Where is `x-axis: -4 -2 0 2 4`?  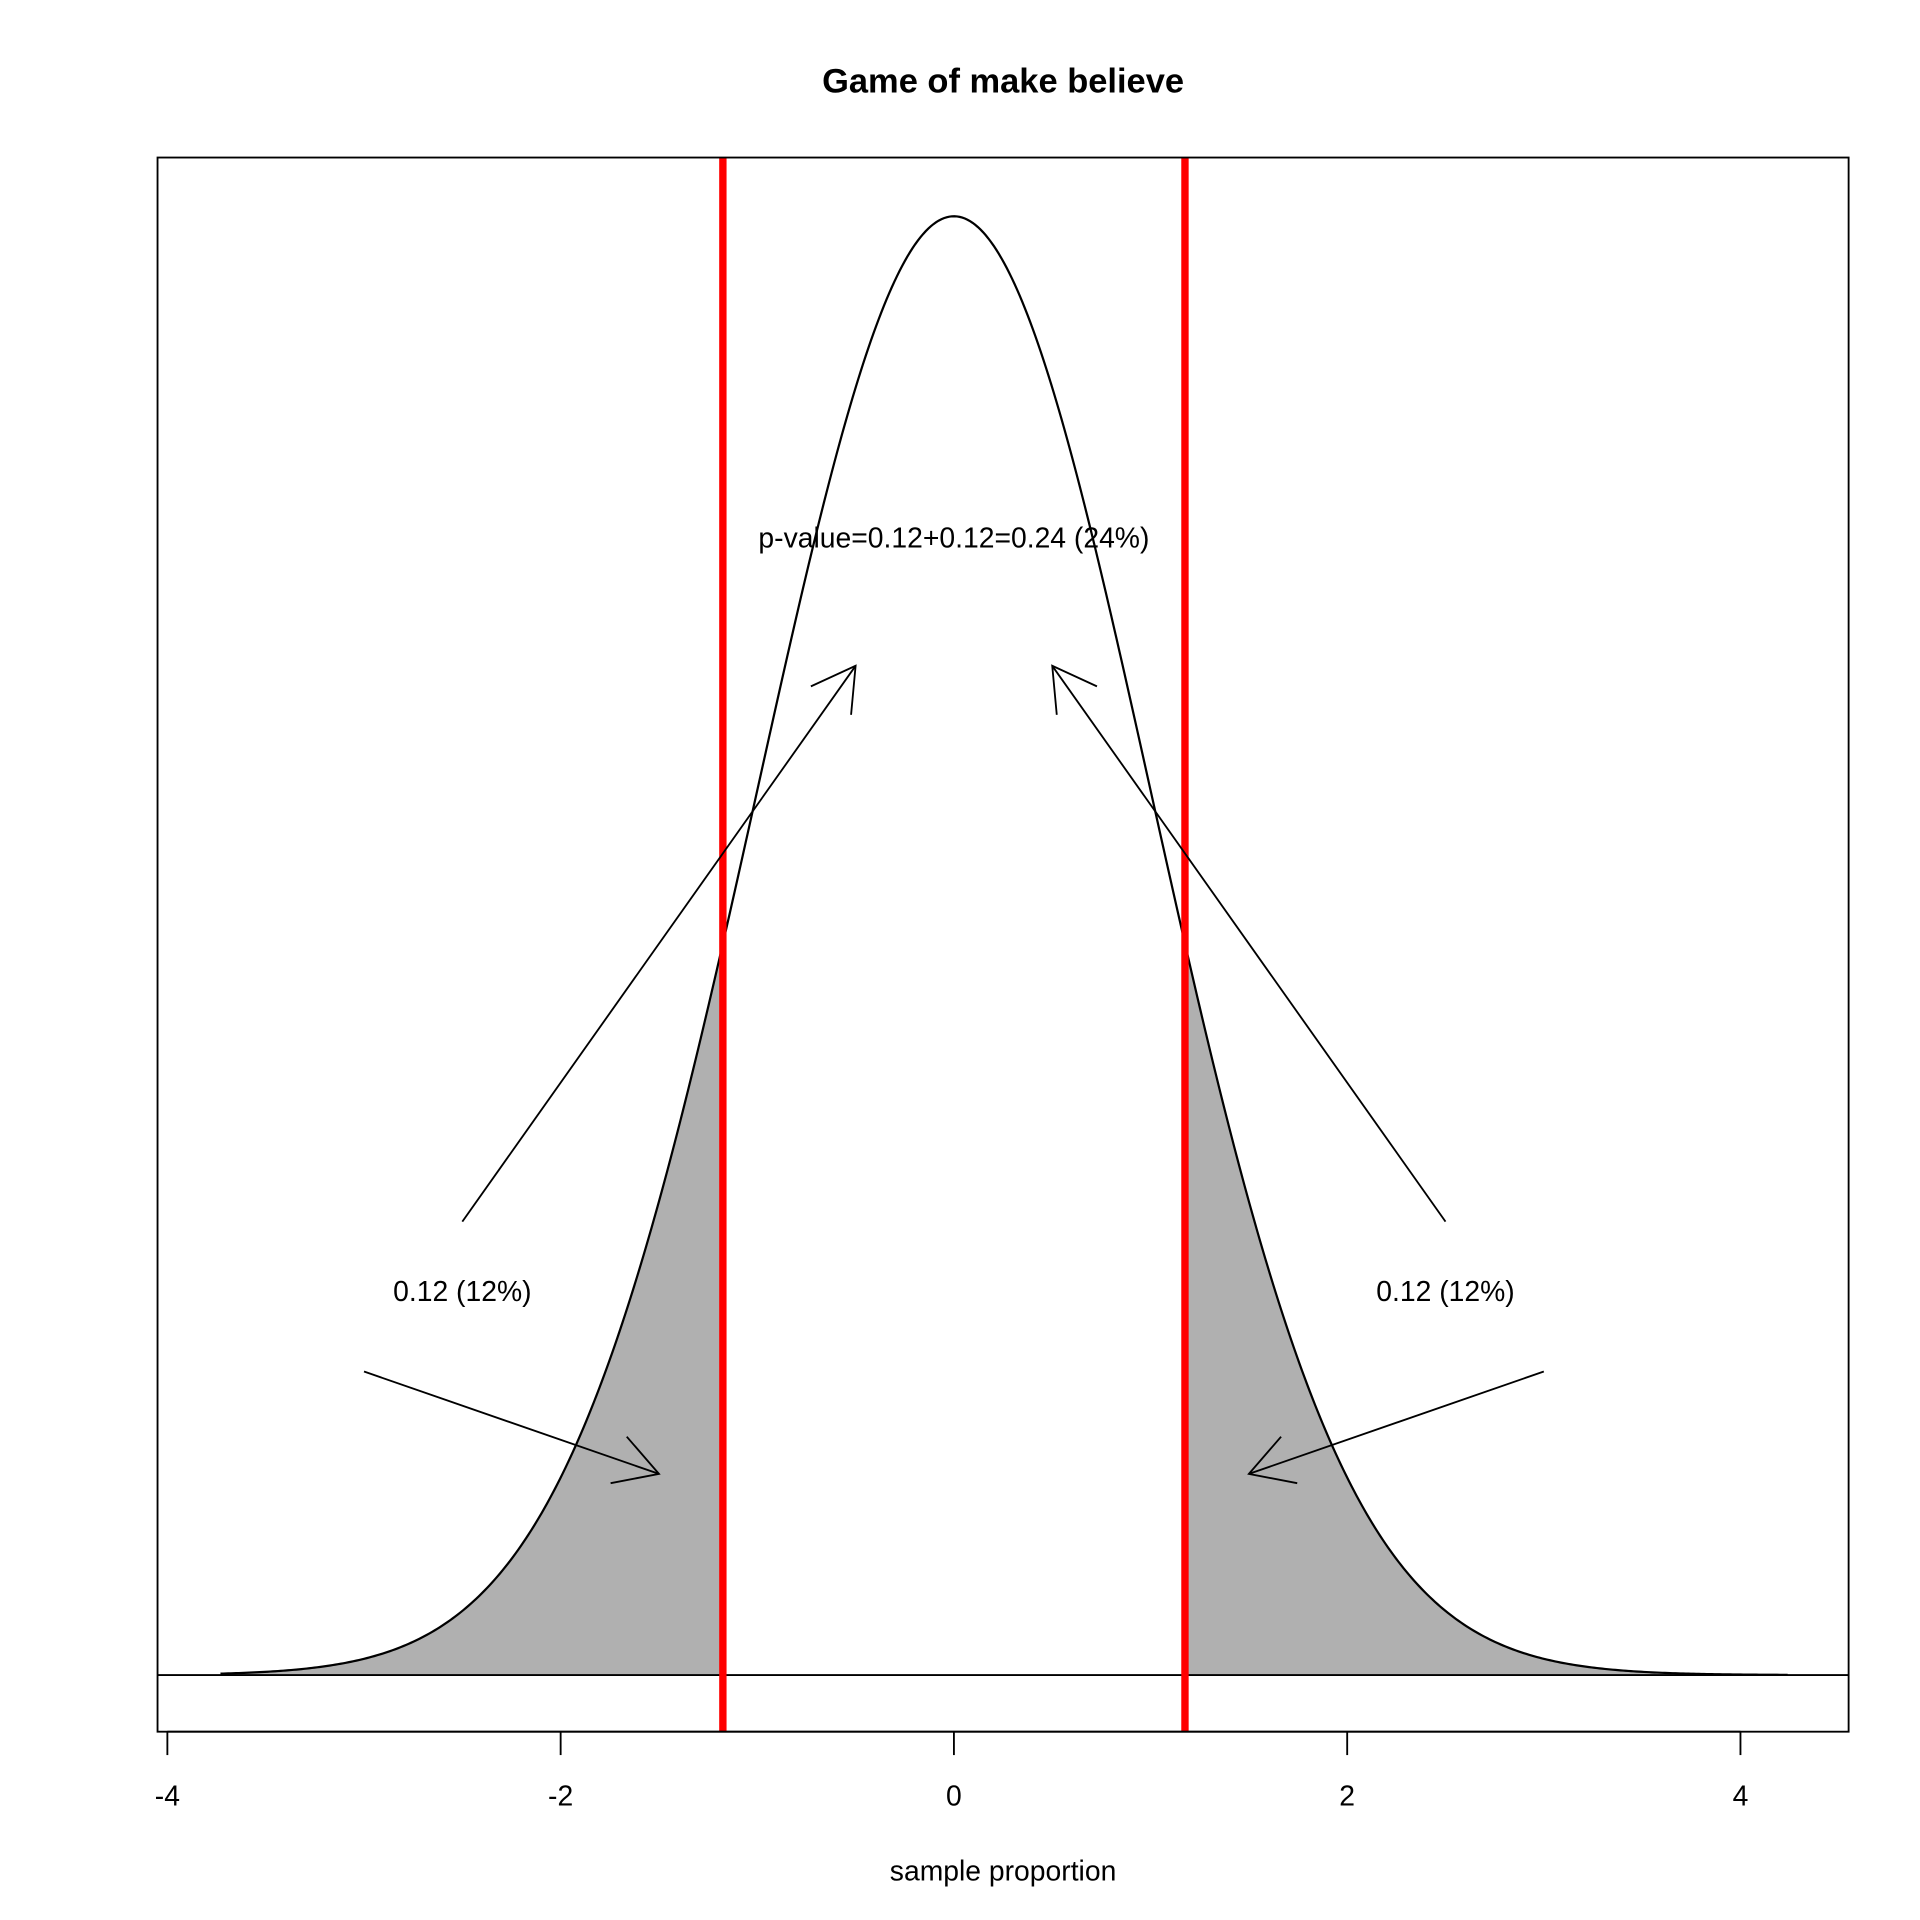
x-axis: -4 -2 0 2 4 is located at coordinates (952, 1771).